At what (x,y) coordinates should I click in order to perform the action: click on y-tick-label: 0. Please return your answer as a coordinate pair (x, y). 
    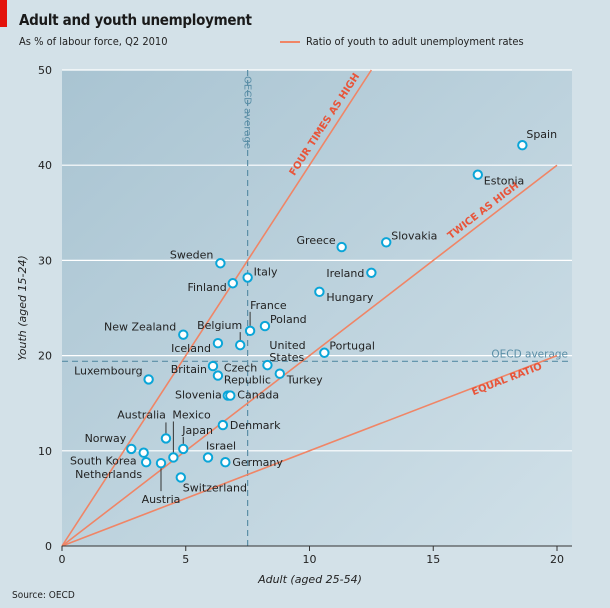
    Looking at the image, I should click on (48, 546).